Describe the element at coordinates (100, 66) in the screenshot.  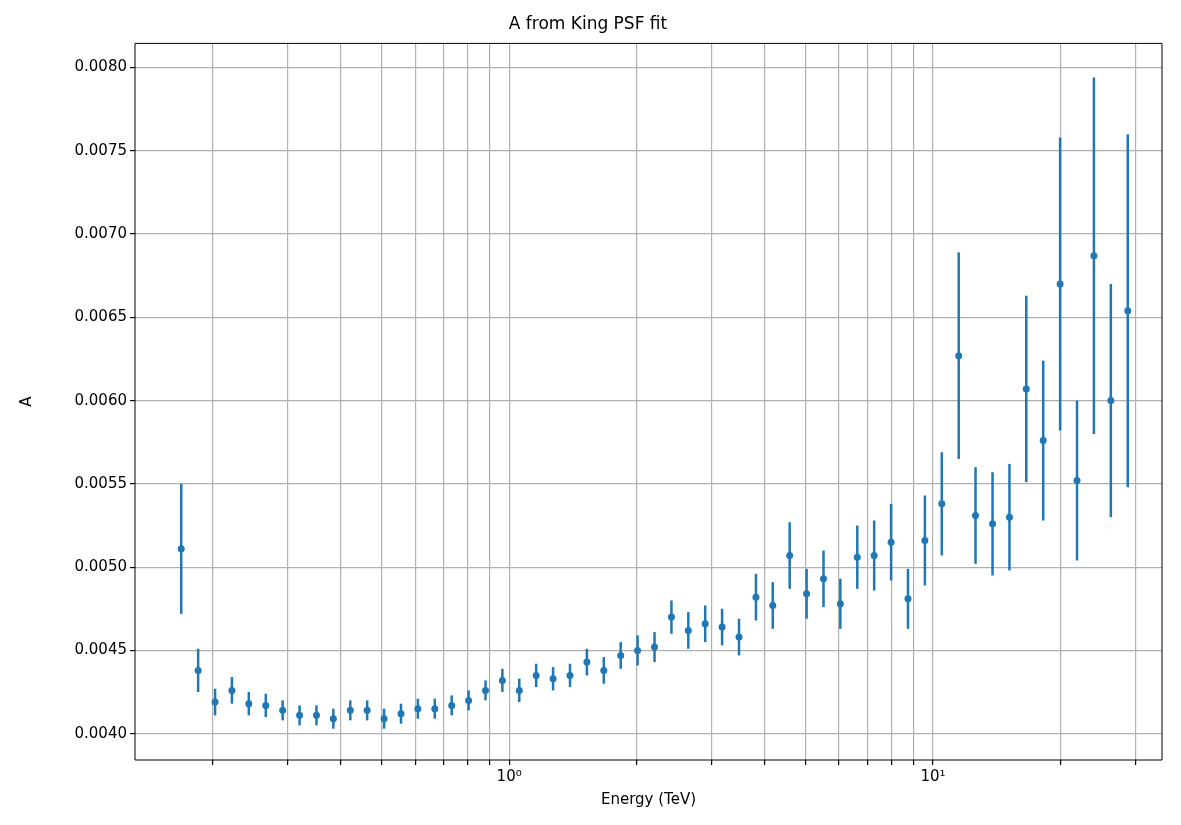
I see `y-tick-label: 0.0080` at that location.